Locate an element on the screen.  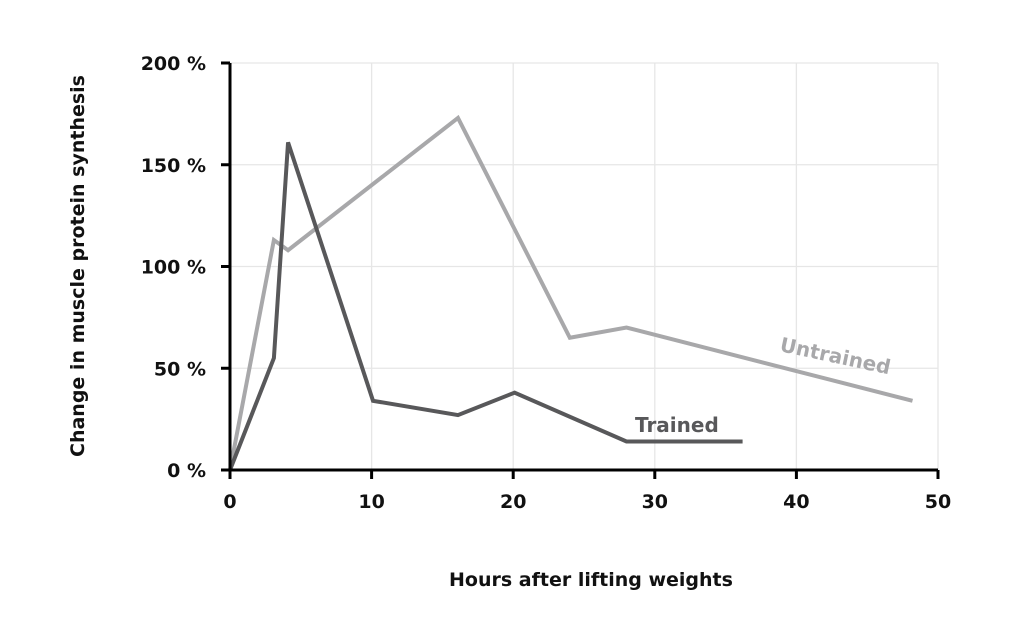
x-tick-label: 30 is located at coordinates (655, 502).